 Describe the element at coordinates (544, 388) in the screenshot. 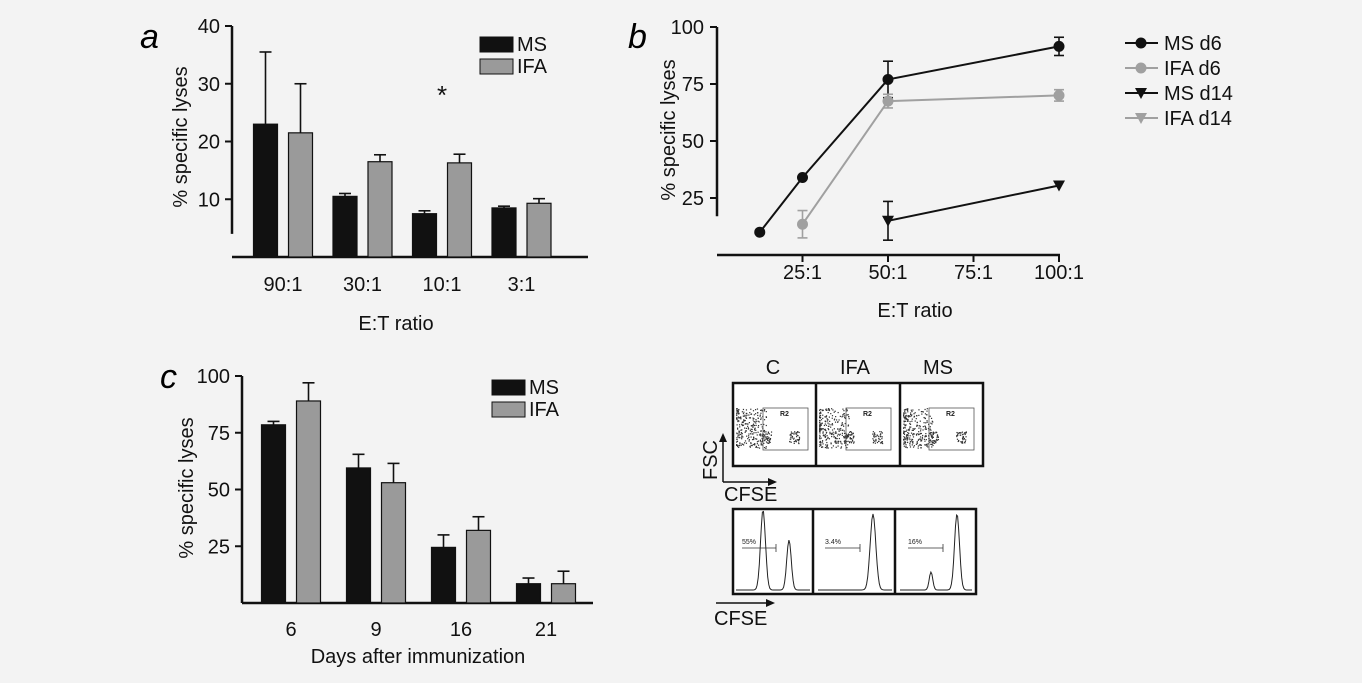

I see `legend-label: MS` at that location.